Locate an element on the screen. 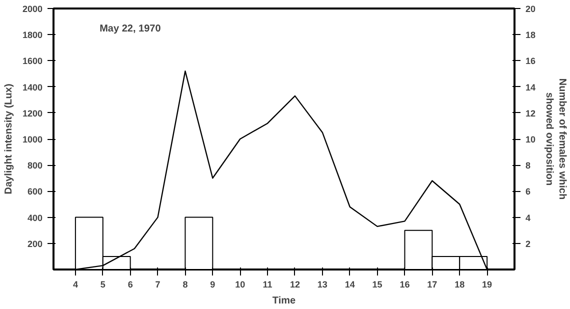 The width and height of the screenshot is (570, 309). y2-tick-label: 12 is located at coordinates (531, 113).